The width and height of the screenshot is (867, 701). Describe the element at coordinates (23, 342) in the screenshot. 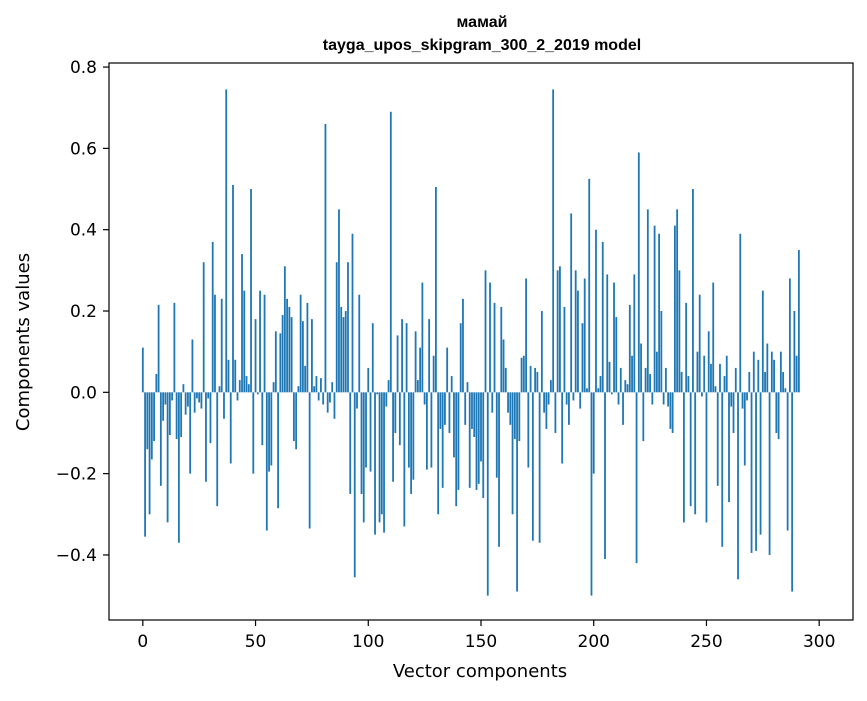

I see `y-axis-label: Components values` at that location.